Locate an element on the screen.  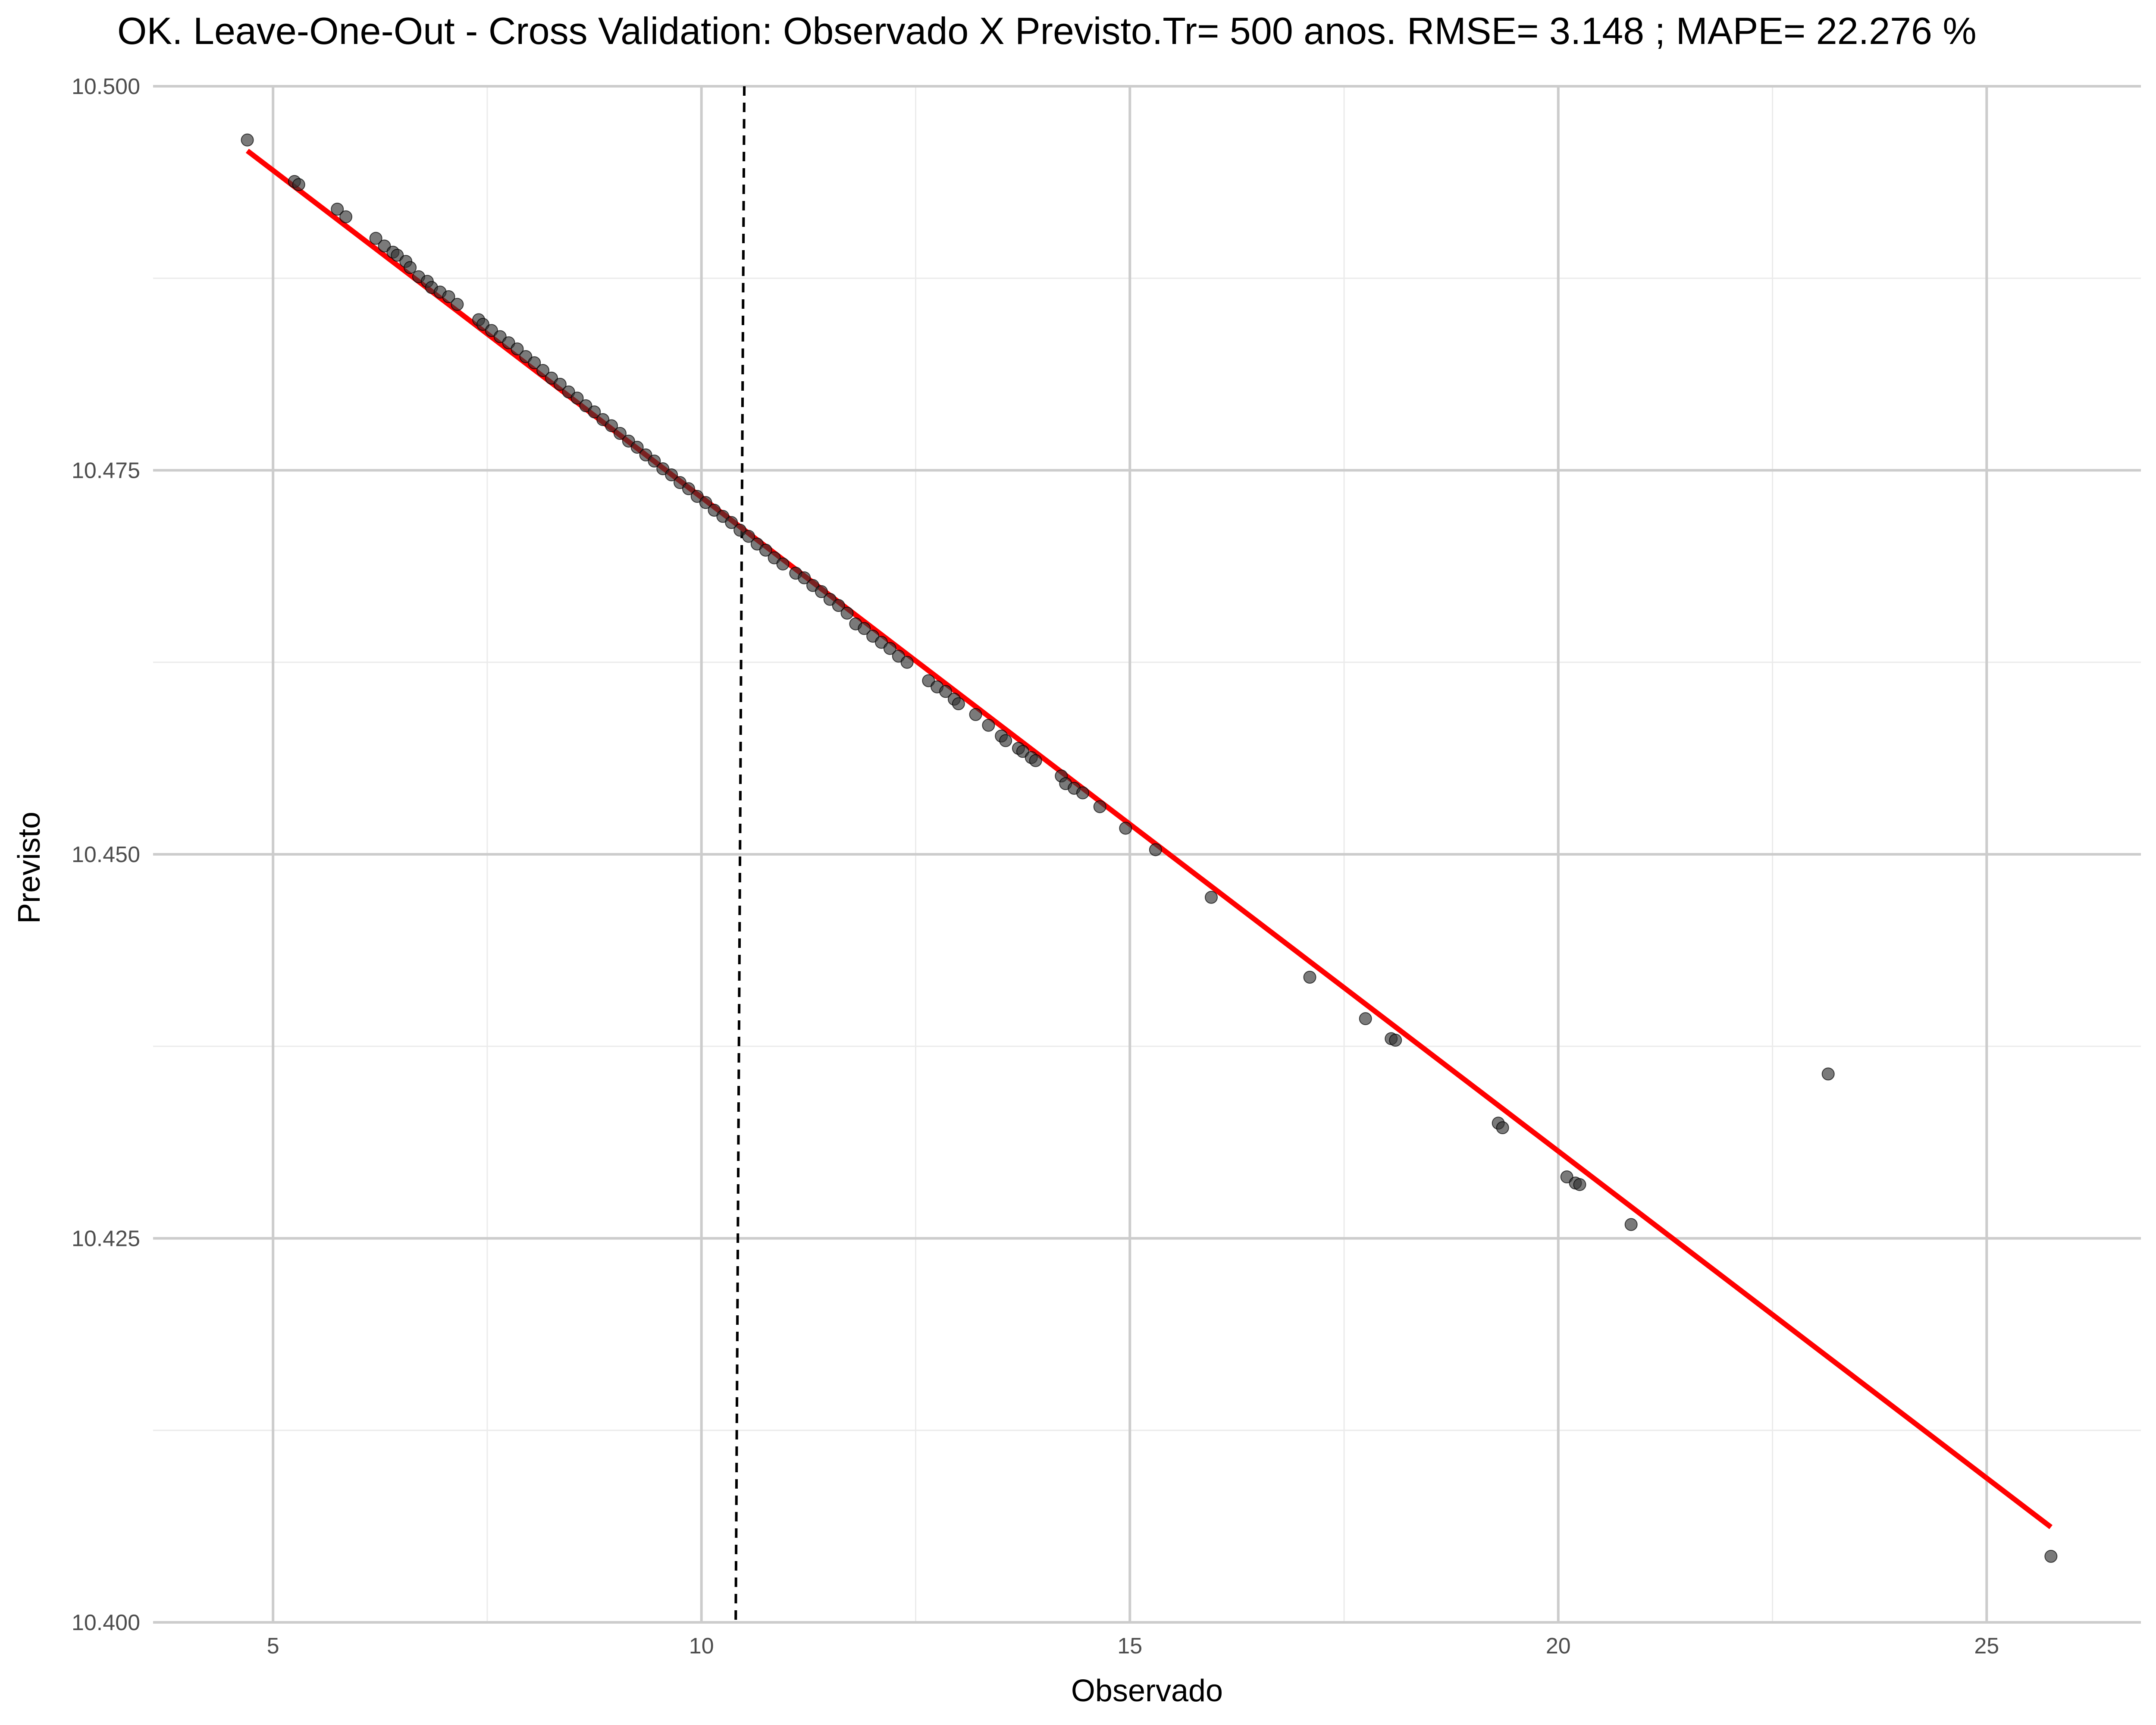
x-tick-label: 25 is located at coordinates (1986, 1647).